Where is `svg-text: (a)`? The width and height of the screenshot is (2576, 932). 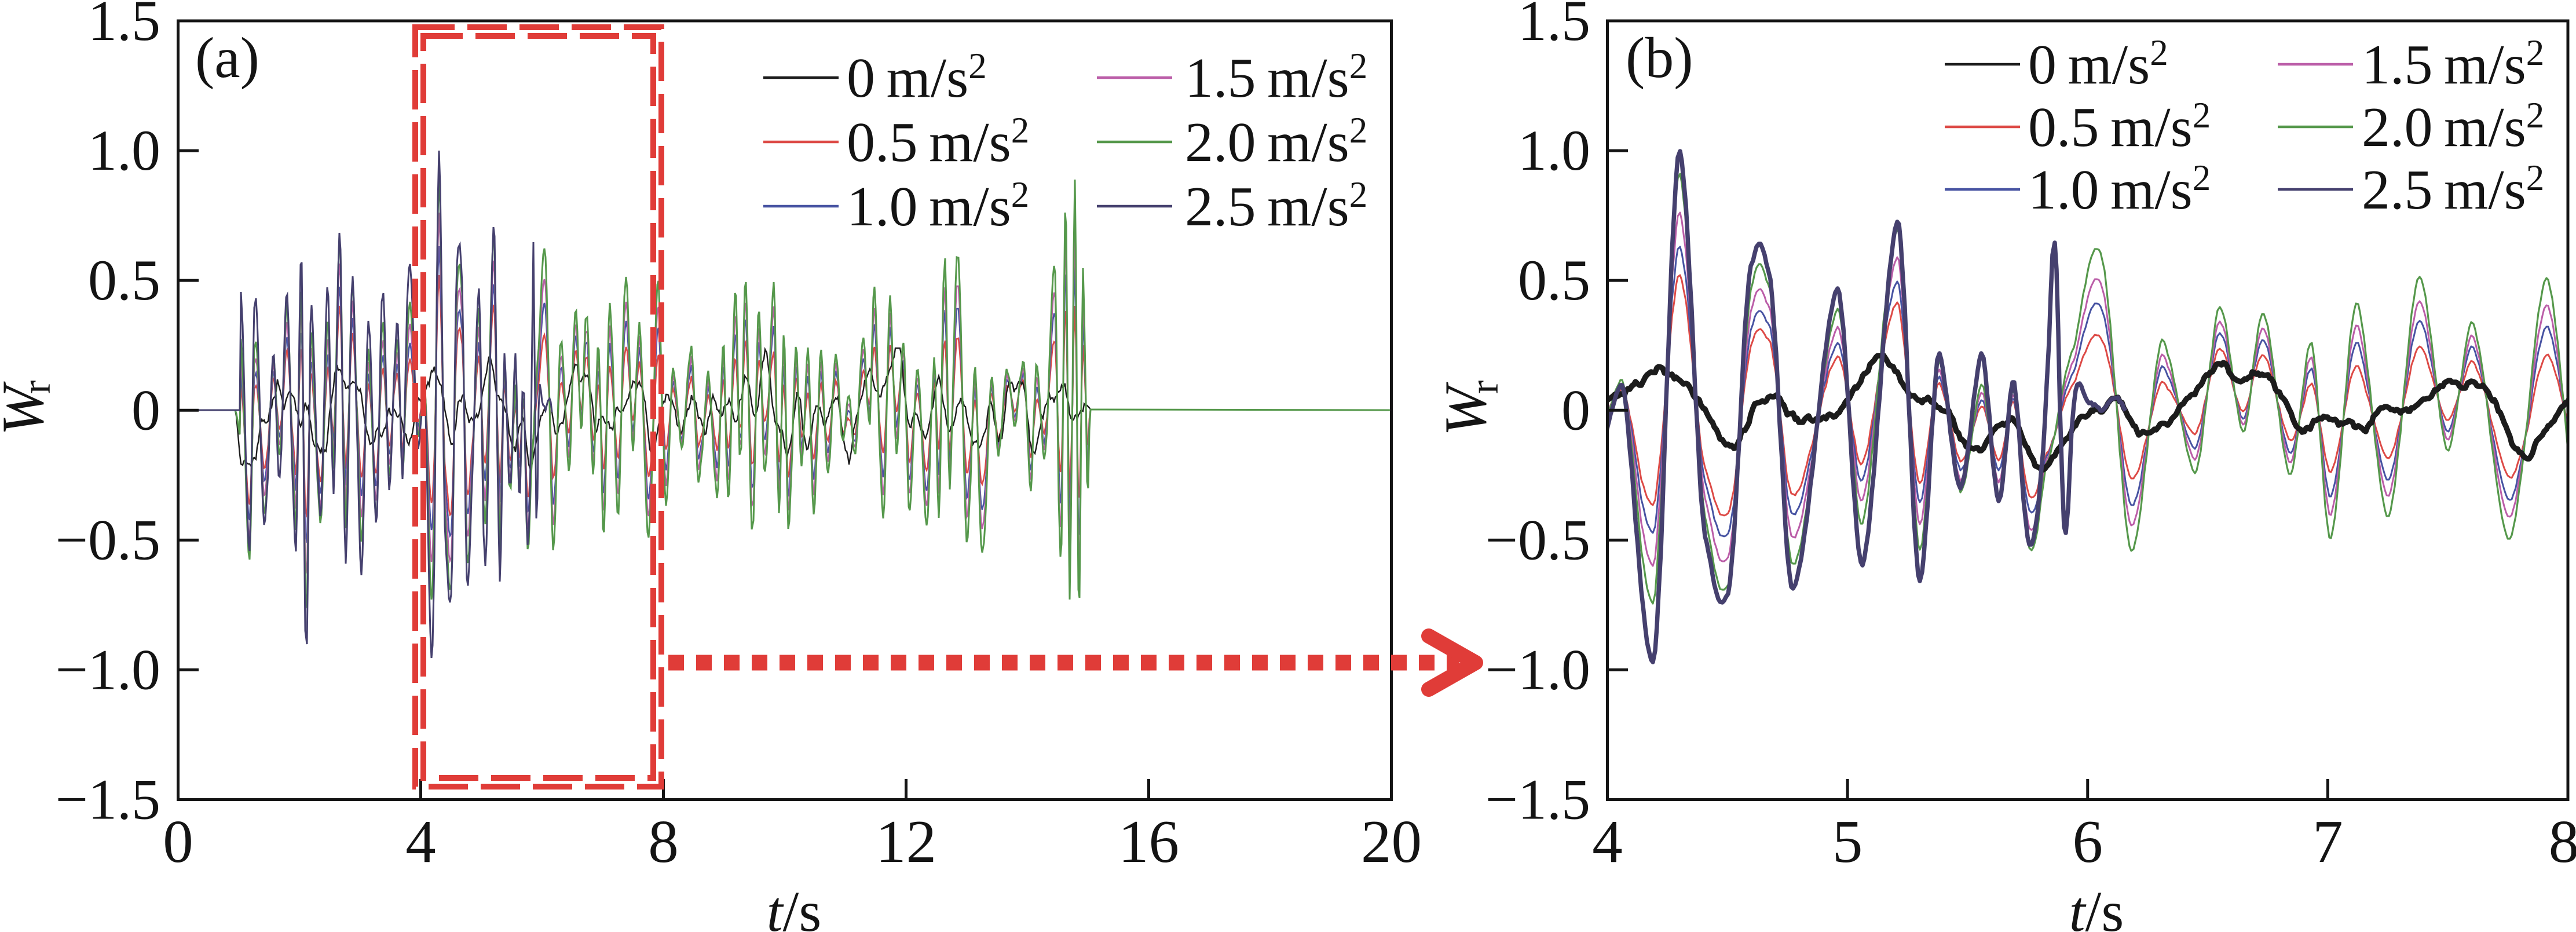 svg-text: (a) is located at coordinates (227, 58).